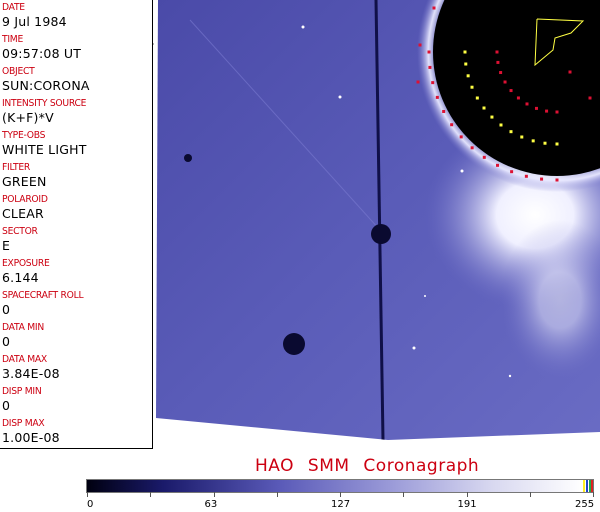 The height and width of the screenshot is (512, 600). What do you see at coordinates (20, 277) in the screenshot?
I see `field-value: 6.144` at bounding box center [20, 277].